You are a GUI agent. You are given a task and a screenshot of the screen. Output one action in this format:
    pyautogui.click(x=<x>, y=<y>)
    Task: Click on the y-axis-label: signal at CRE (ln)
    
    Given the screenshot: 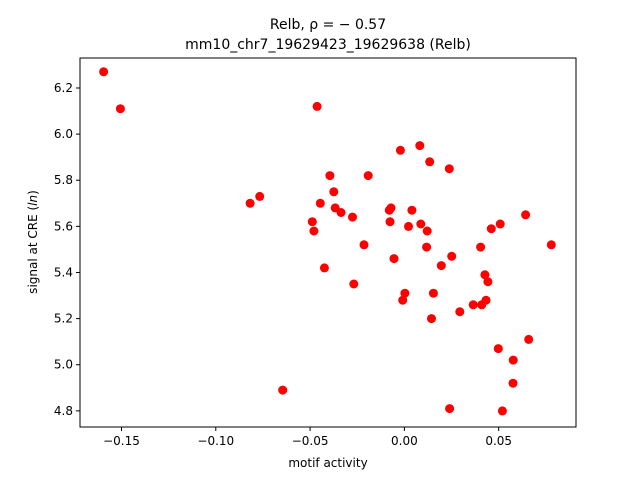 What is the action you would take?
    pyautogui.click(x=33, y=242)
    